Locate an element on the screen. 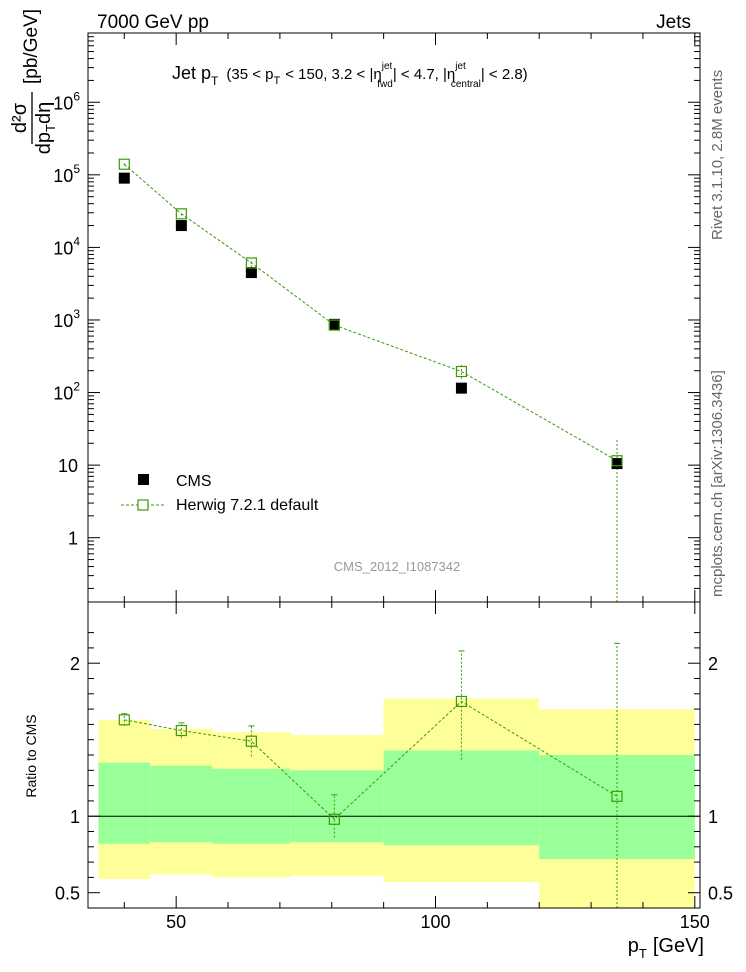 Image resolution: width=746 pixels, height=972 pixels. svg-text: [pb/GeV] is located at coordinates (31, 46).